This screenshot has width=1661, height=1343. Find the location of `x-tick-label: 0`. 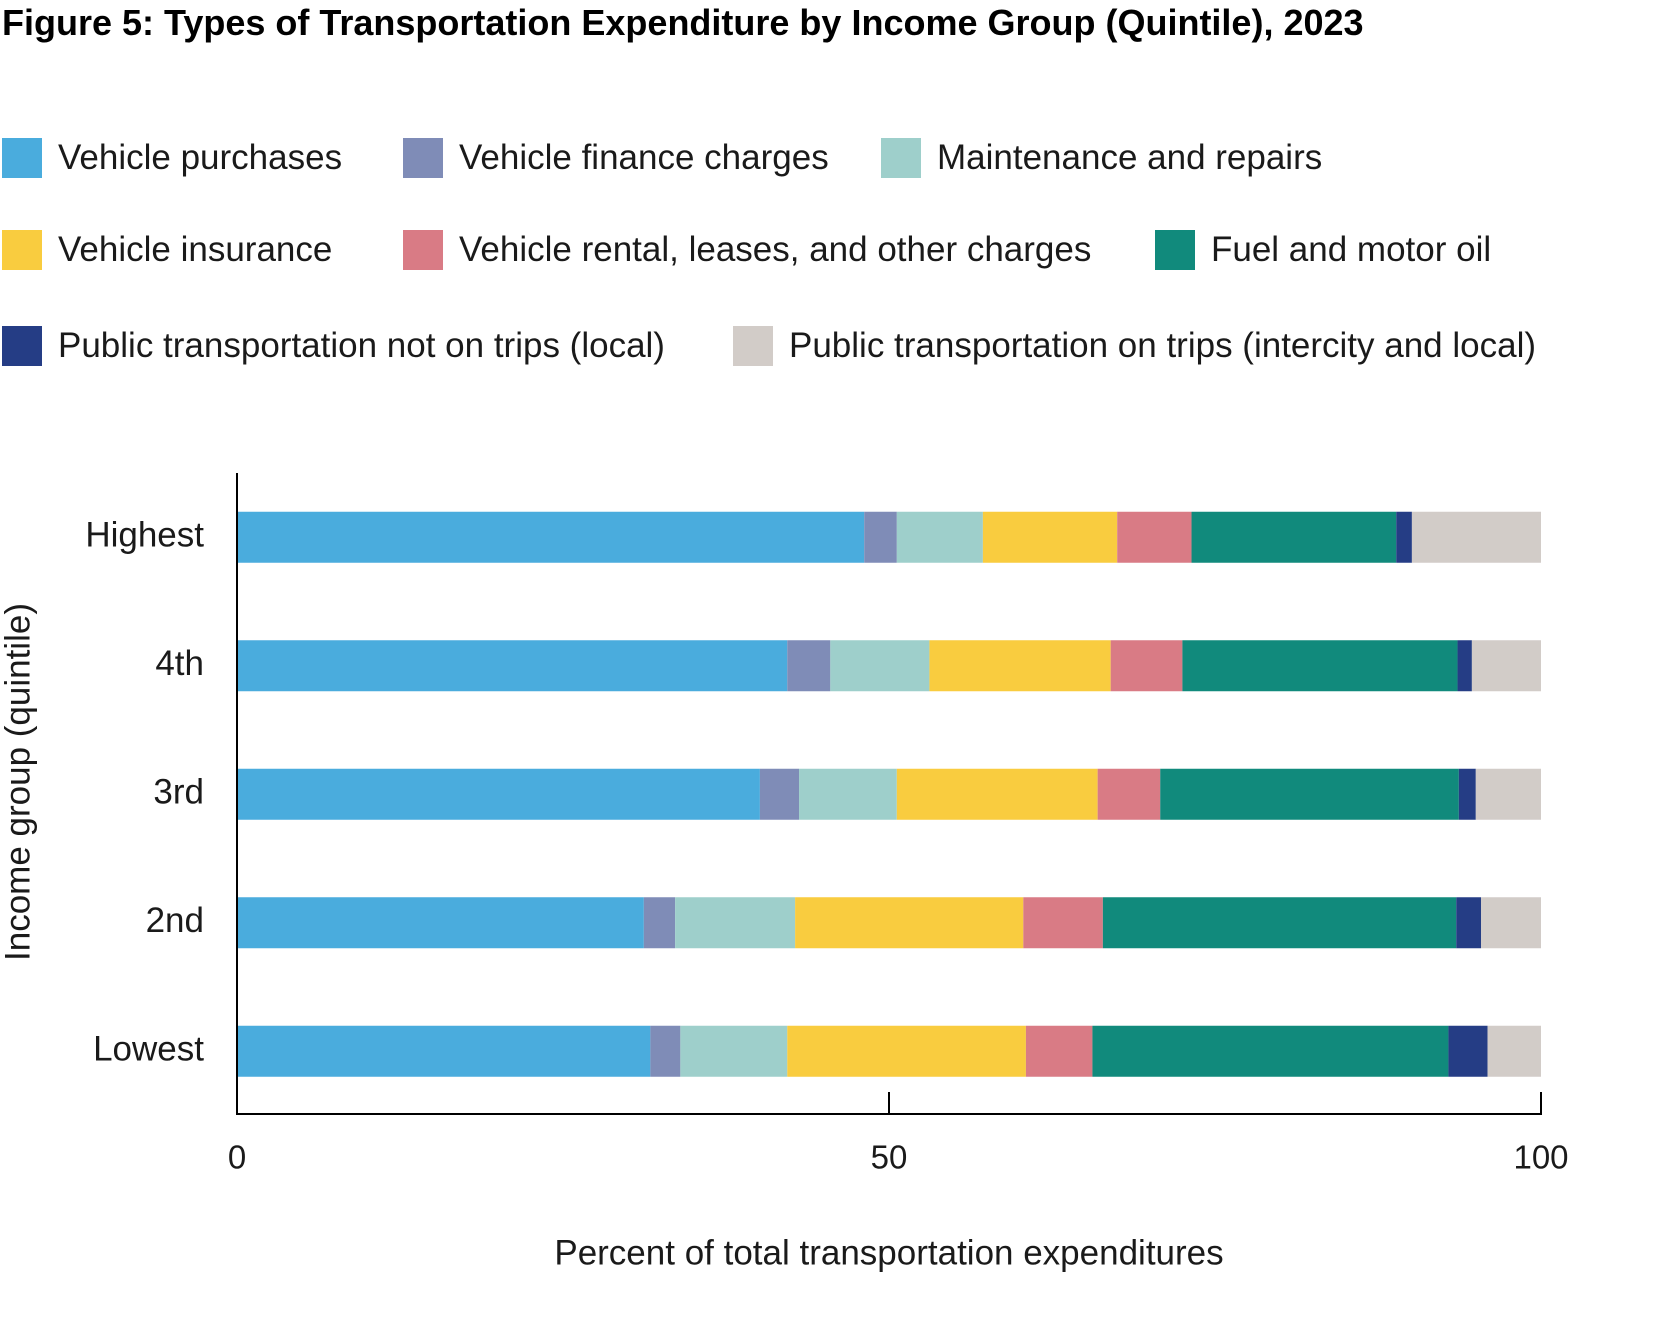

x-tick-label: 0 is located at coordinates (237, 1157).